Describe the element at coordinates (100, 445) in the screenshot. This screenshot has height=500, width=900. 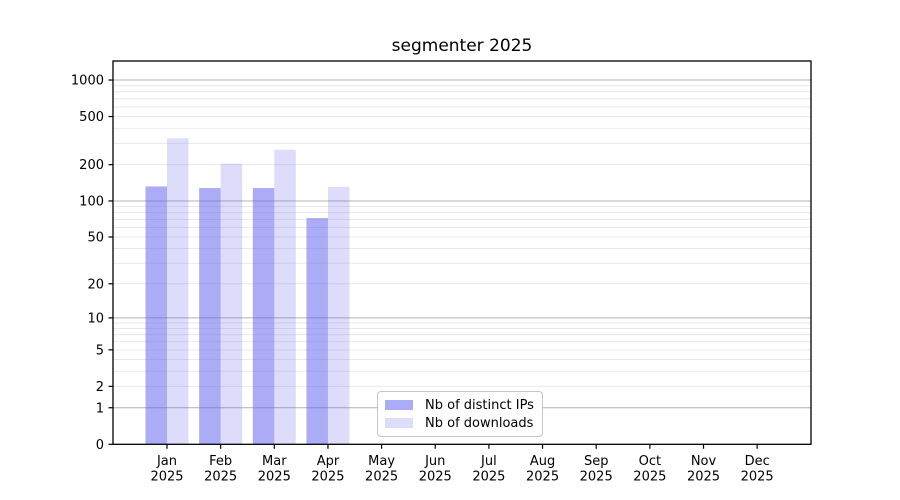
I see `y-tick-label: 0` at that location.